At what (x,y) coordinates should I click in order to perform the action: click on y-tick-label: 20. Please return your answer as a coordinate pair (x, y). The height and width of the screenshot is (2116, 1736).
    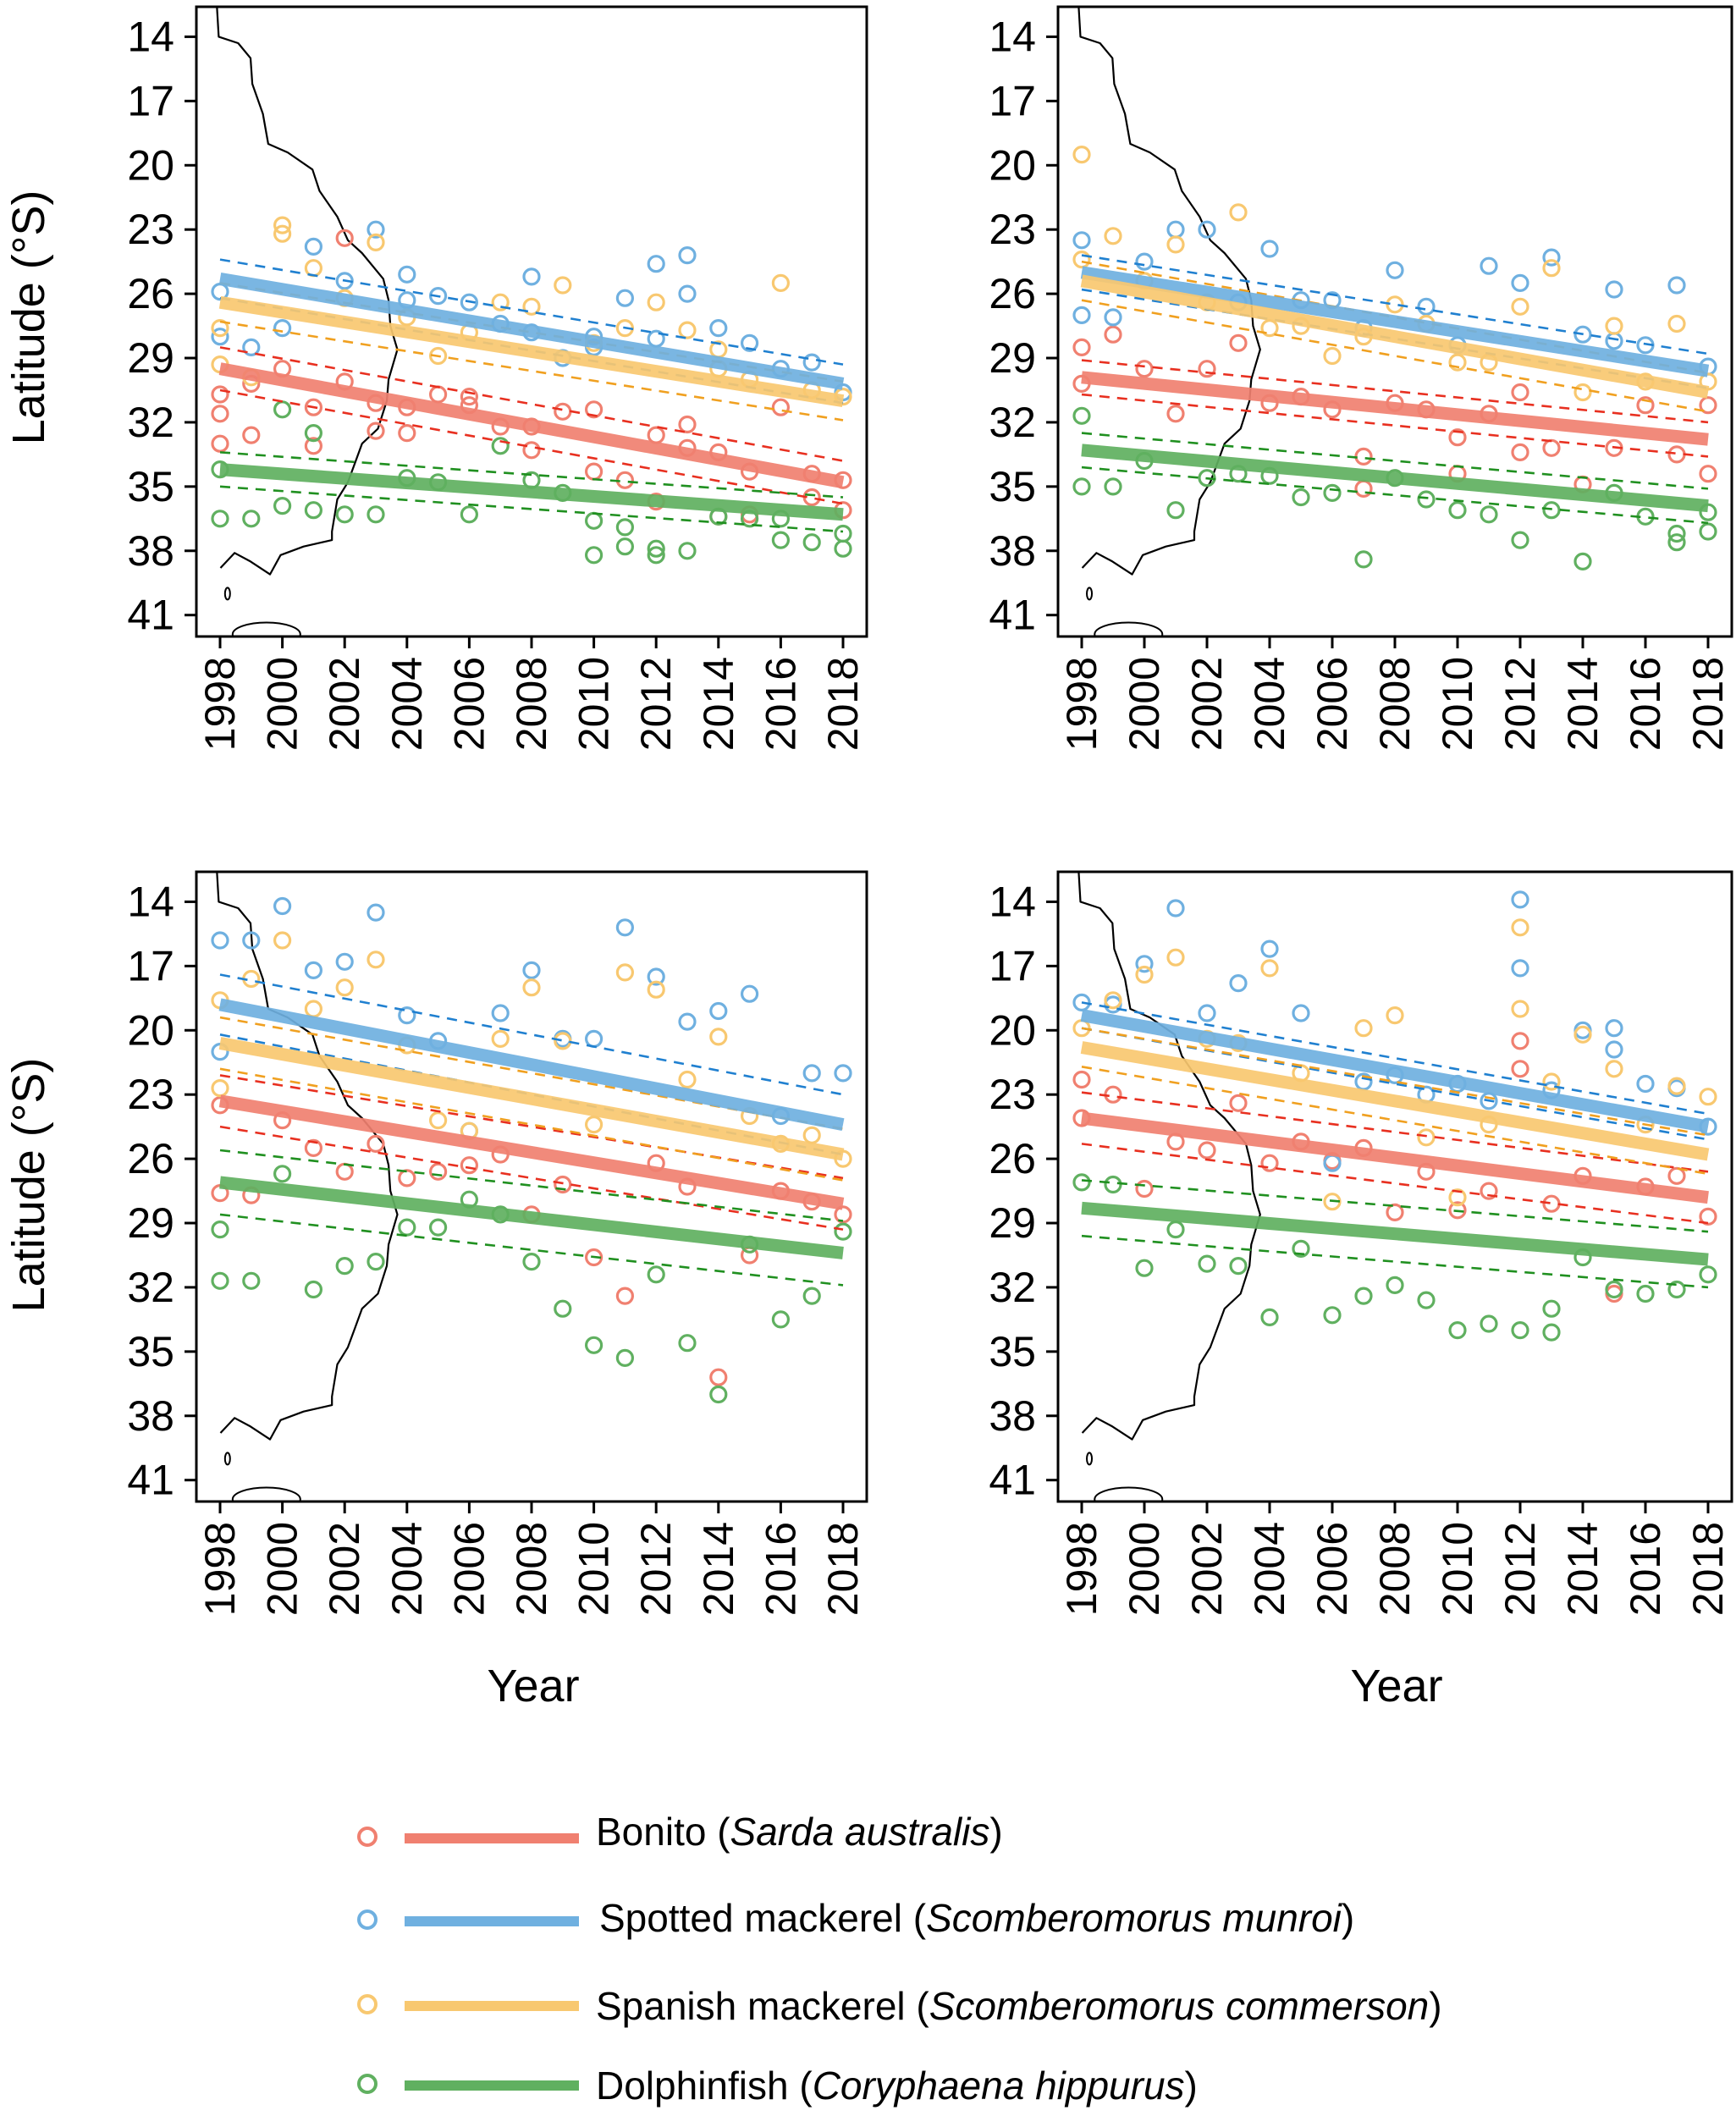
    Looking at the image, I should click on (1012, 1030).